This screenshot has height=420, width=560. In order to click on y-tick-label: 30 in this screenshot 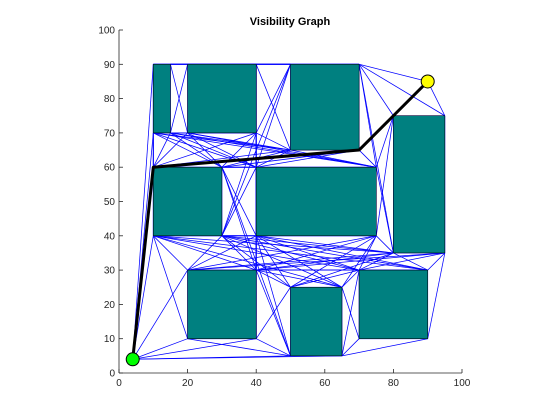, I will do `click(110, 271)`.